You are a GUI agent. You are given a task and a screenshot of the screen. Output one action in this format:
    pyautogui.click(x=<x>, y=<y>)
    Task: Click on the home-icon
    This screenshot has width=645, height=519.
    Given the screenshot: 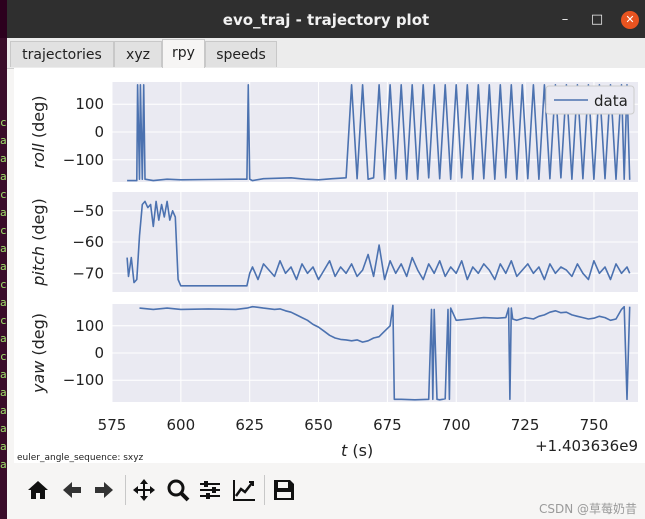 What is the action you would take?
    pyautogui.click(x=38, y=490)
    